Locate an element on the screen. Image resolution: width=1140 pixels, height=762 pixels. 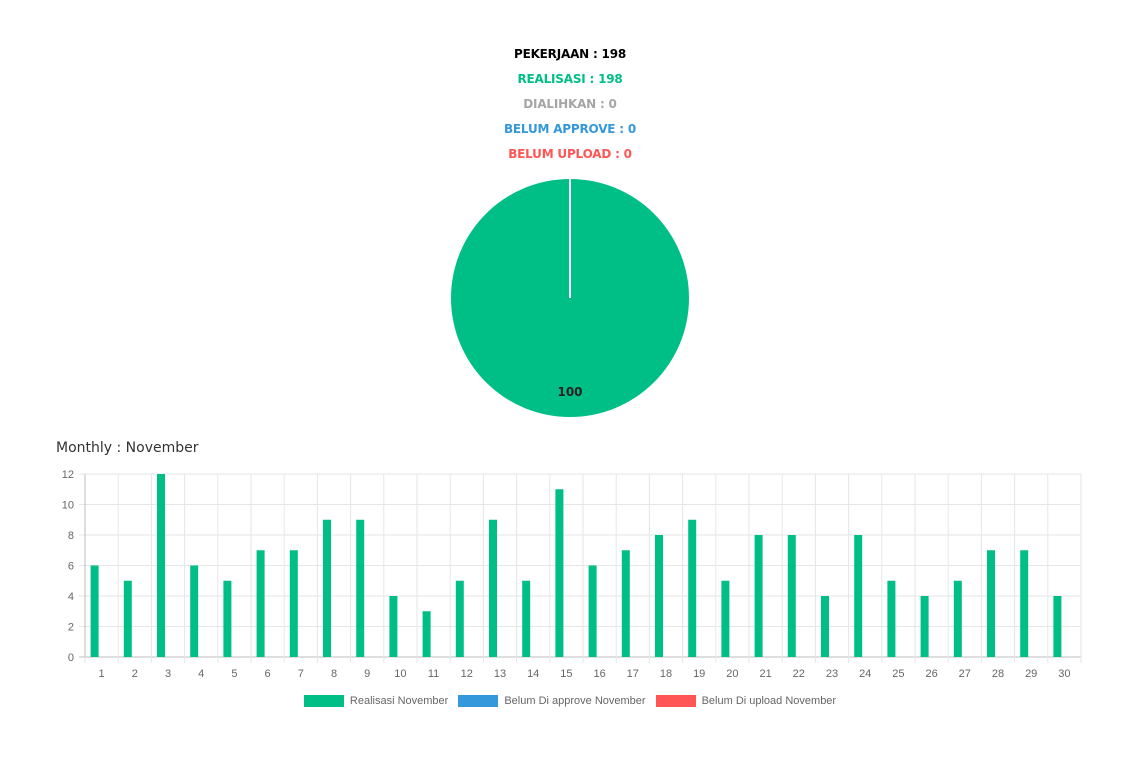
y-tick-label: 10 is located at coordinates (68, 506).